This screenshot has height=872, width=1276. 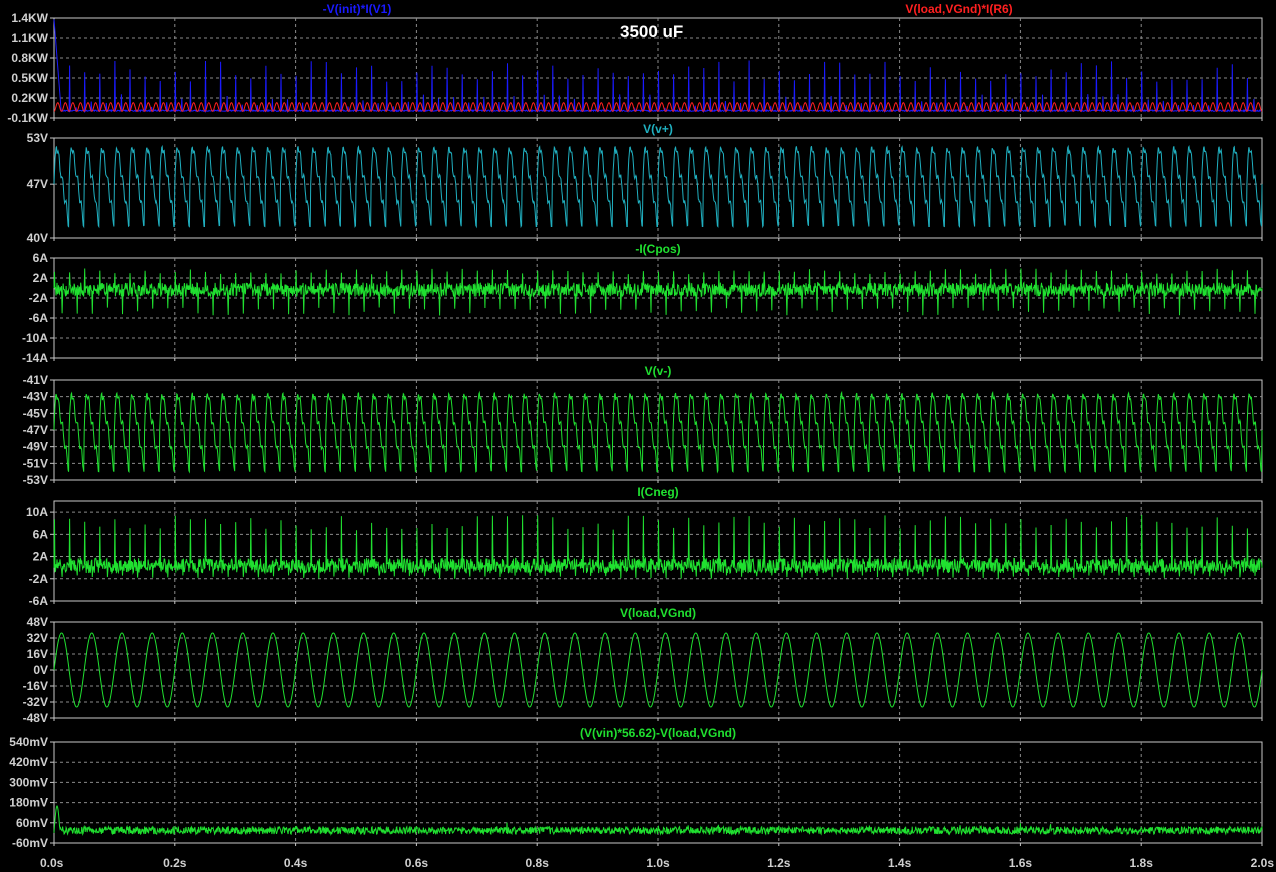 What do you see at coordinates (958, 9) in the screenshot?
I see `series-title: V(load,VGnd)*I(R6)` at bounding box center [958, 9].